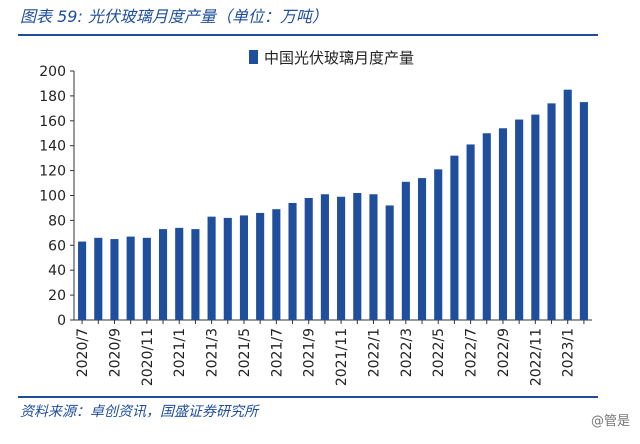  What do you see at coordinates (374, 352) in the screenshot?
I see `x-tick-label: 2022/1` at bounding box center [374, 352].